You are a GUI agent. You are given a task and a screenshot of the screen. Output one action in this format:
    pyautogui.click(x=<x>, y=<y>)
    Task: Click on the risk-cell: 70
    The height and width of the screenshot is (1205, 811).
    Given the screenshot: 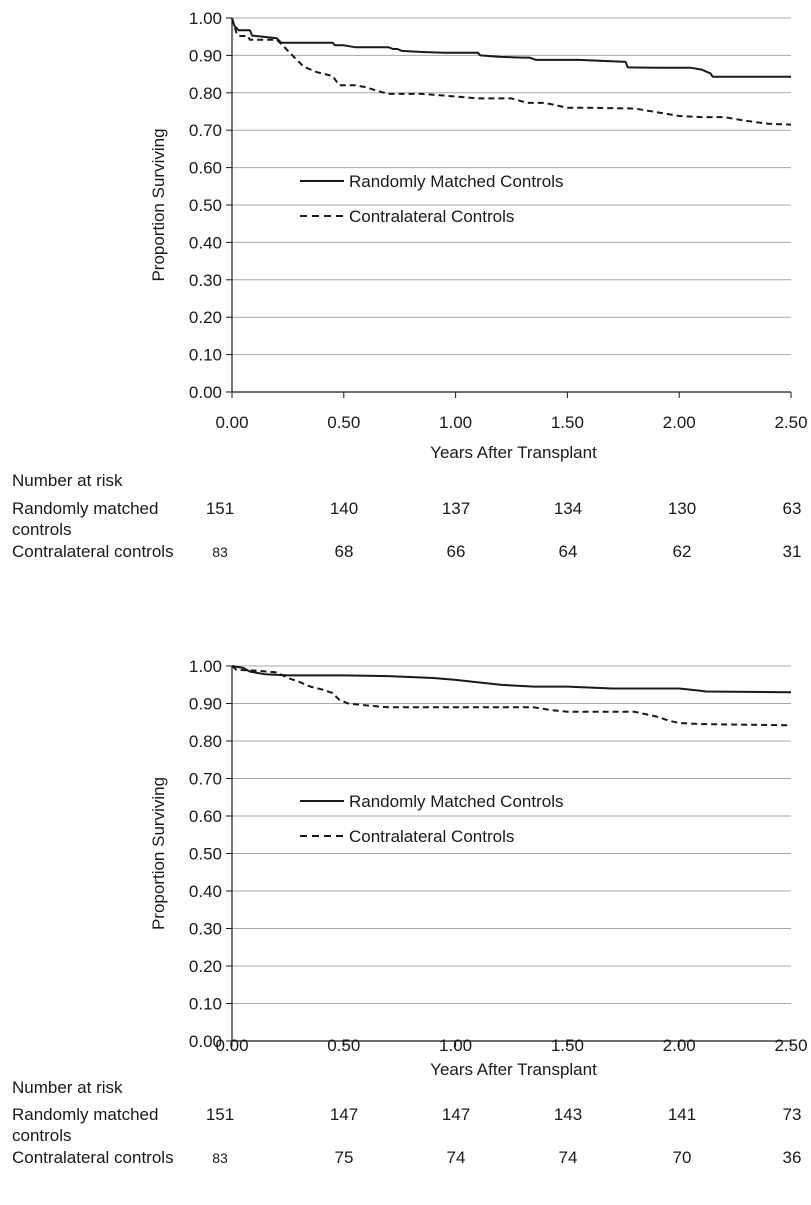 What is the action you would take?
    pyautogui.click(x=682, y=1157)
    